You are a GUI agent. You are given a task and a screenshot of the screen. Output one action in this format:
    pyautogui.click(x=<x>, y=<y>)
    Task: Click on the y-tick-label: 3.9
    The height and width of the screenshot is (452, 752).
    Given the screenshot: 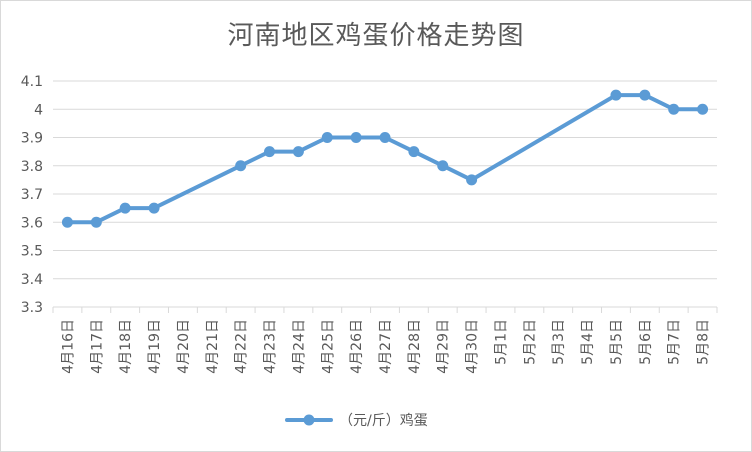 What is the action you would take?
    pyautogui.click(x=32, y=139)
    